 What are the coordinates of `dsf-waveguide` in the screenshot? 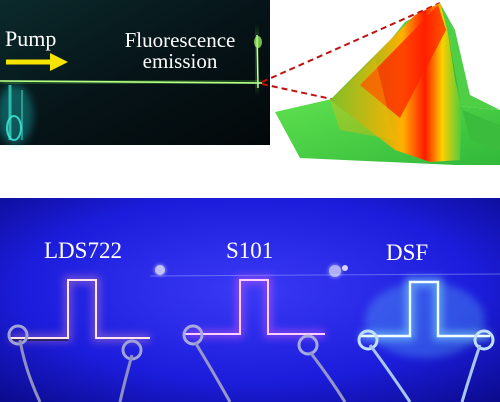 It's located at (426, 339).